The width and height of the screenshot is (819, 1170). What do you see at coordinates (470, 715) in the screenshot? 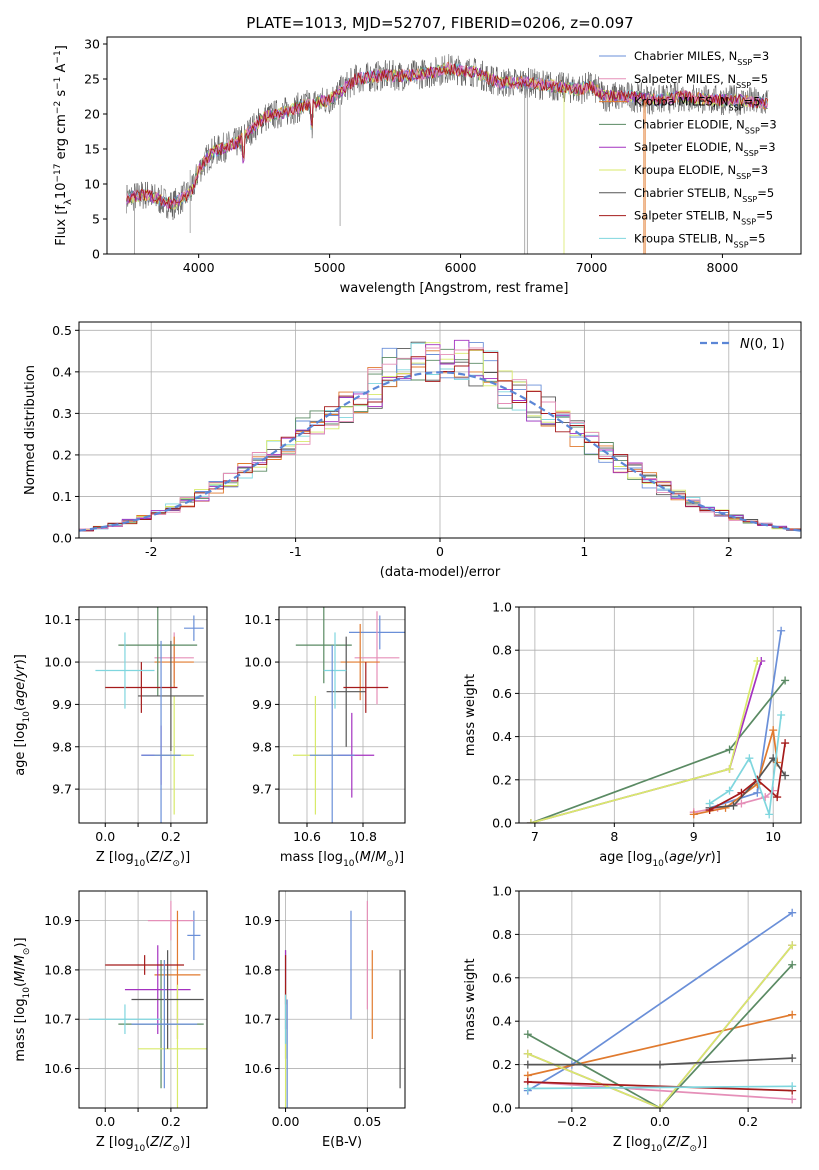
I see `mass_weight_vs_age-y-label: mass weight` at bounding box center [470, 715].